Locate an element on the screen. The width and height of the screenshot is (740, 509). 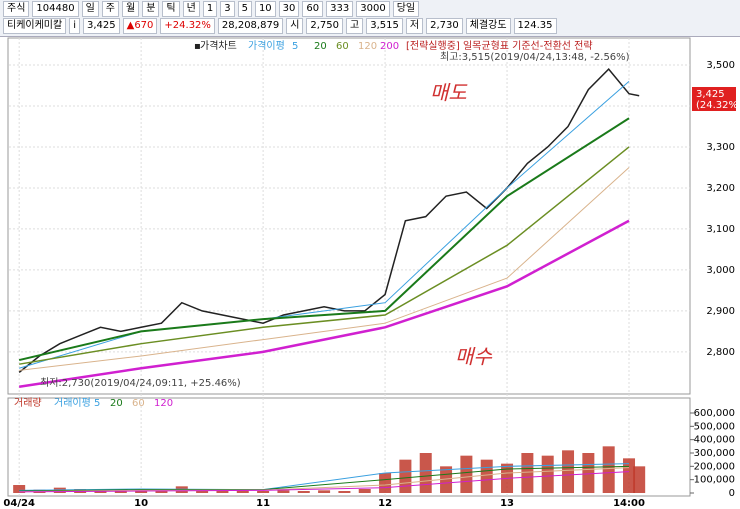
y-tick-label: 300,000 is located at coordinates (714, 453).